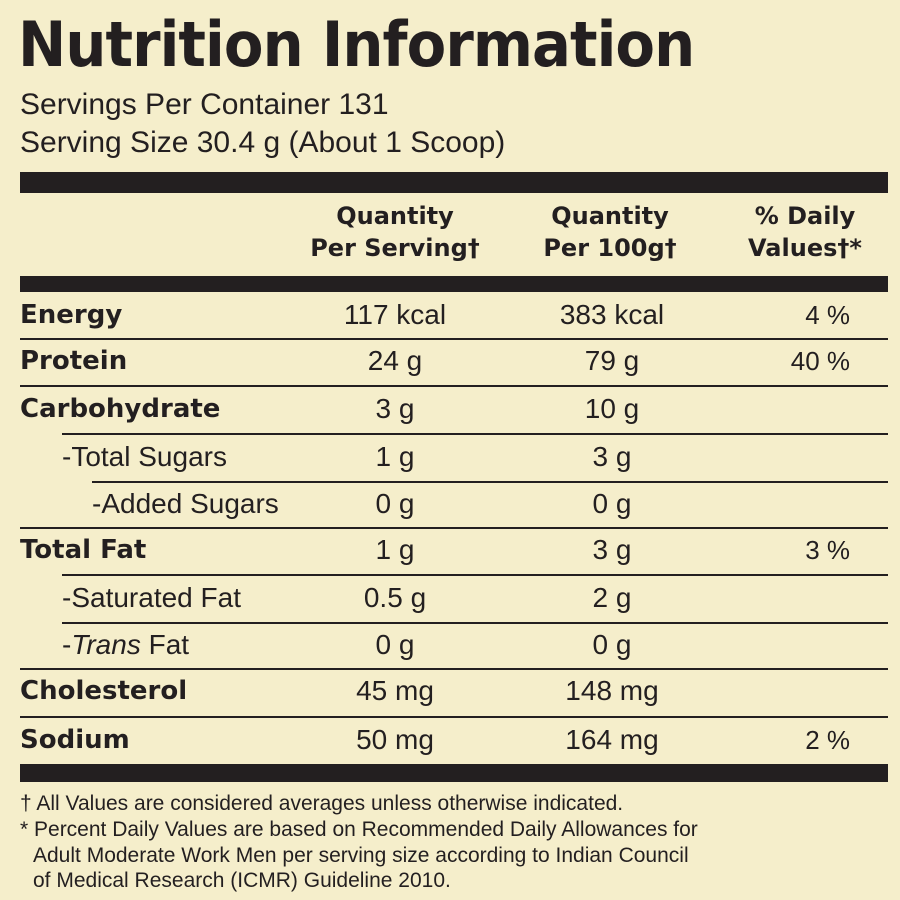 This screenshot has width=900, height=900. What do you see at coordinates (612, 739) in the screenshot?
I see `per-100g: 164 mg` at bounding box center [612, 739].